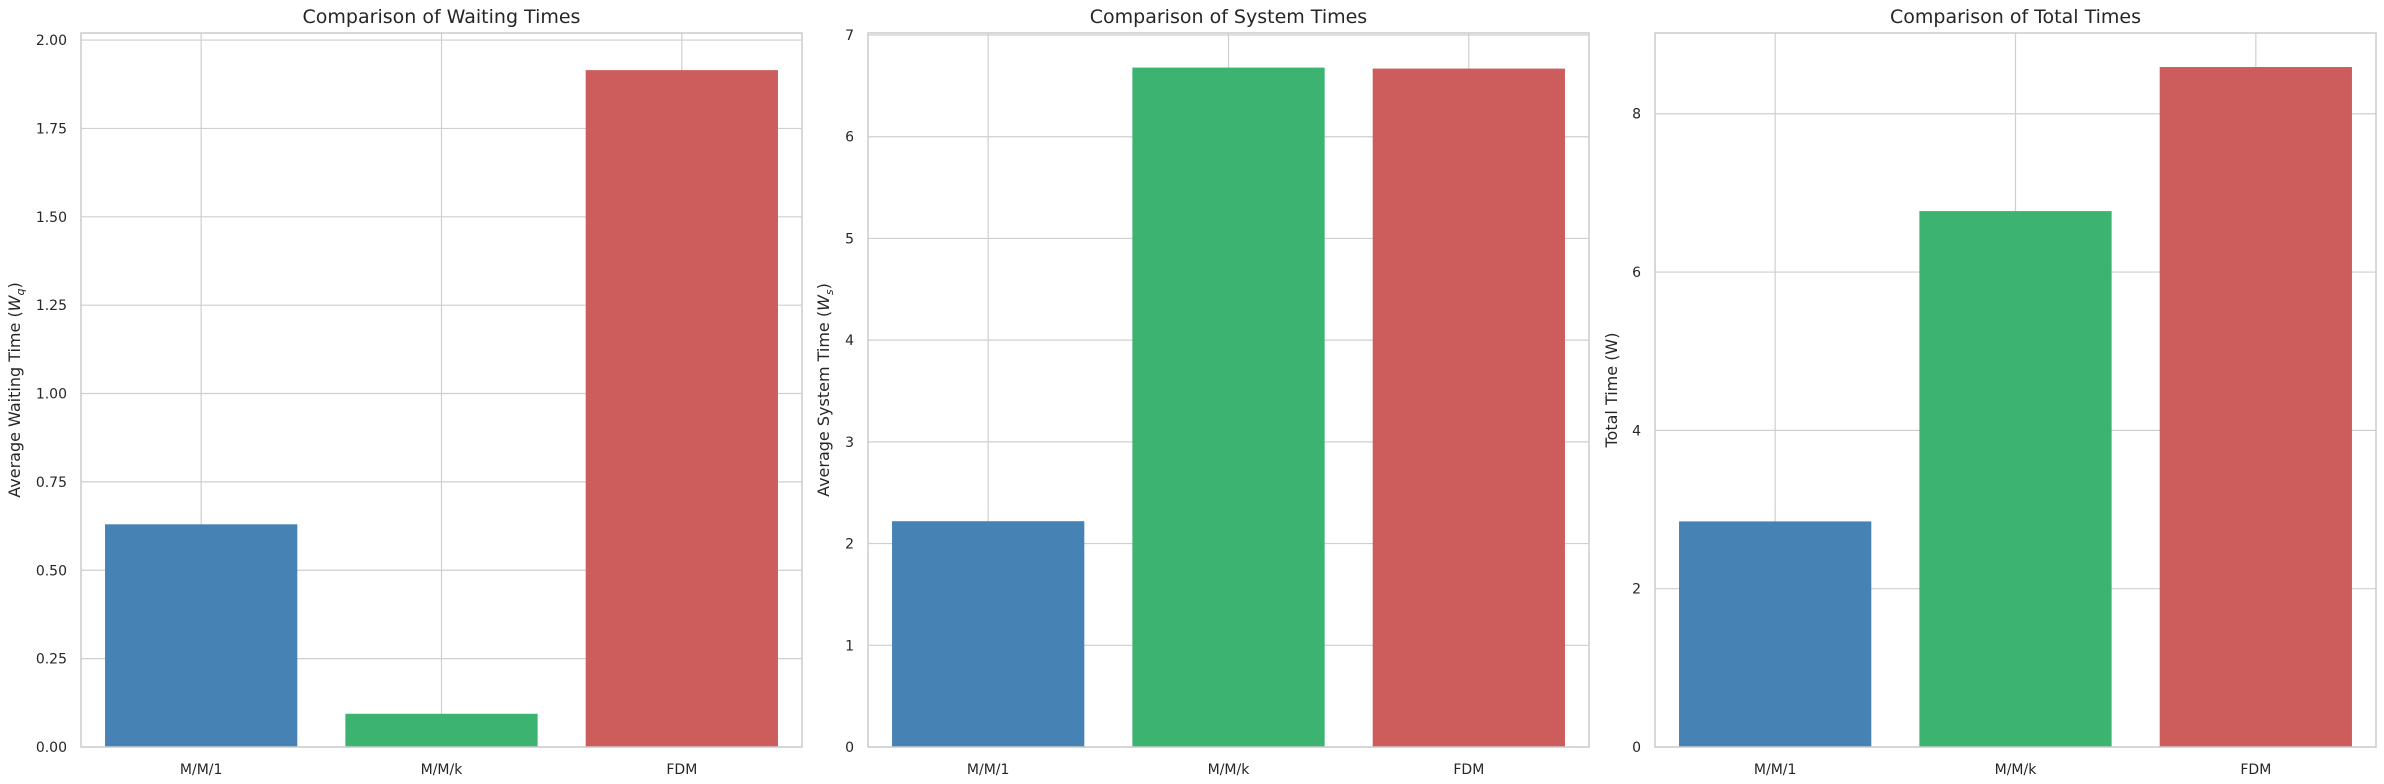 This screenshot has width=2384, height=784. Describe the element at coordinates (442, 17) in the screenshot. I see `chart-title: Comparison of Waiting Times` at that location.